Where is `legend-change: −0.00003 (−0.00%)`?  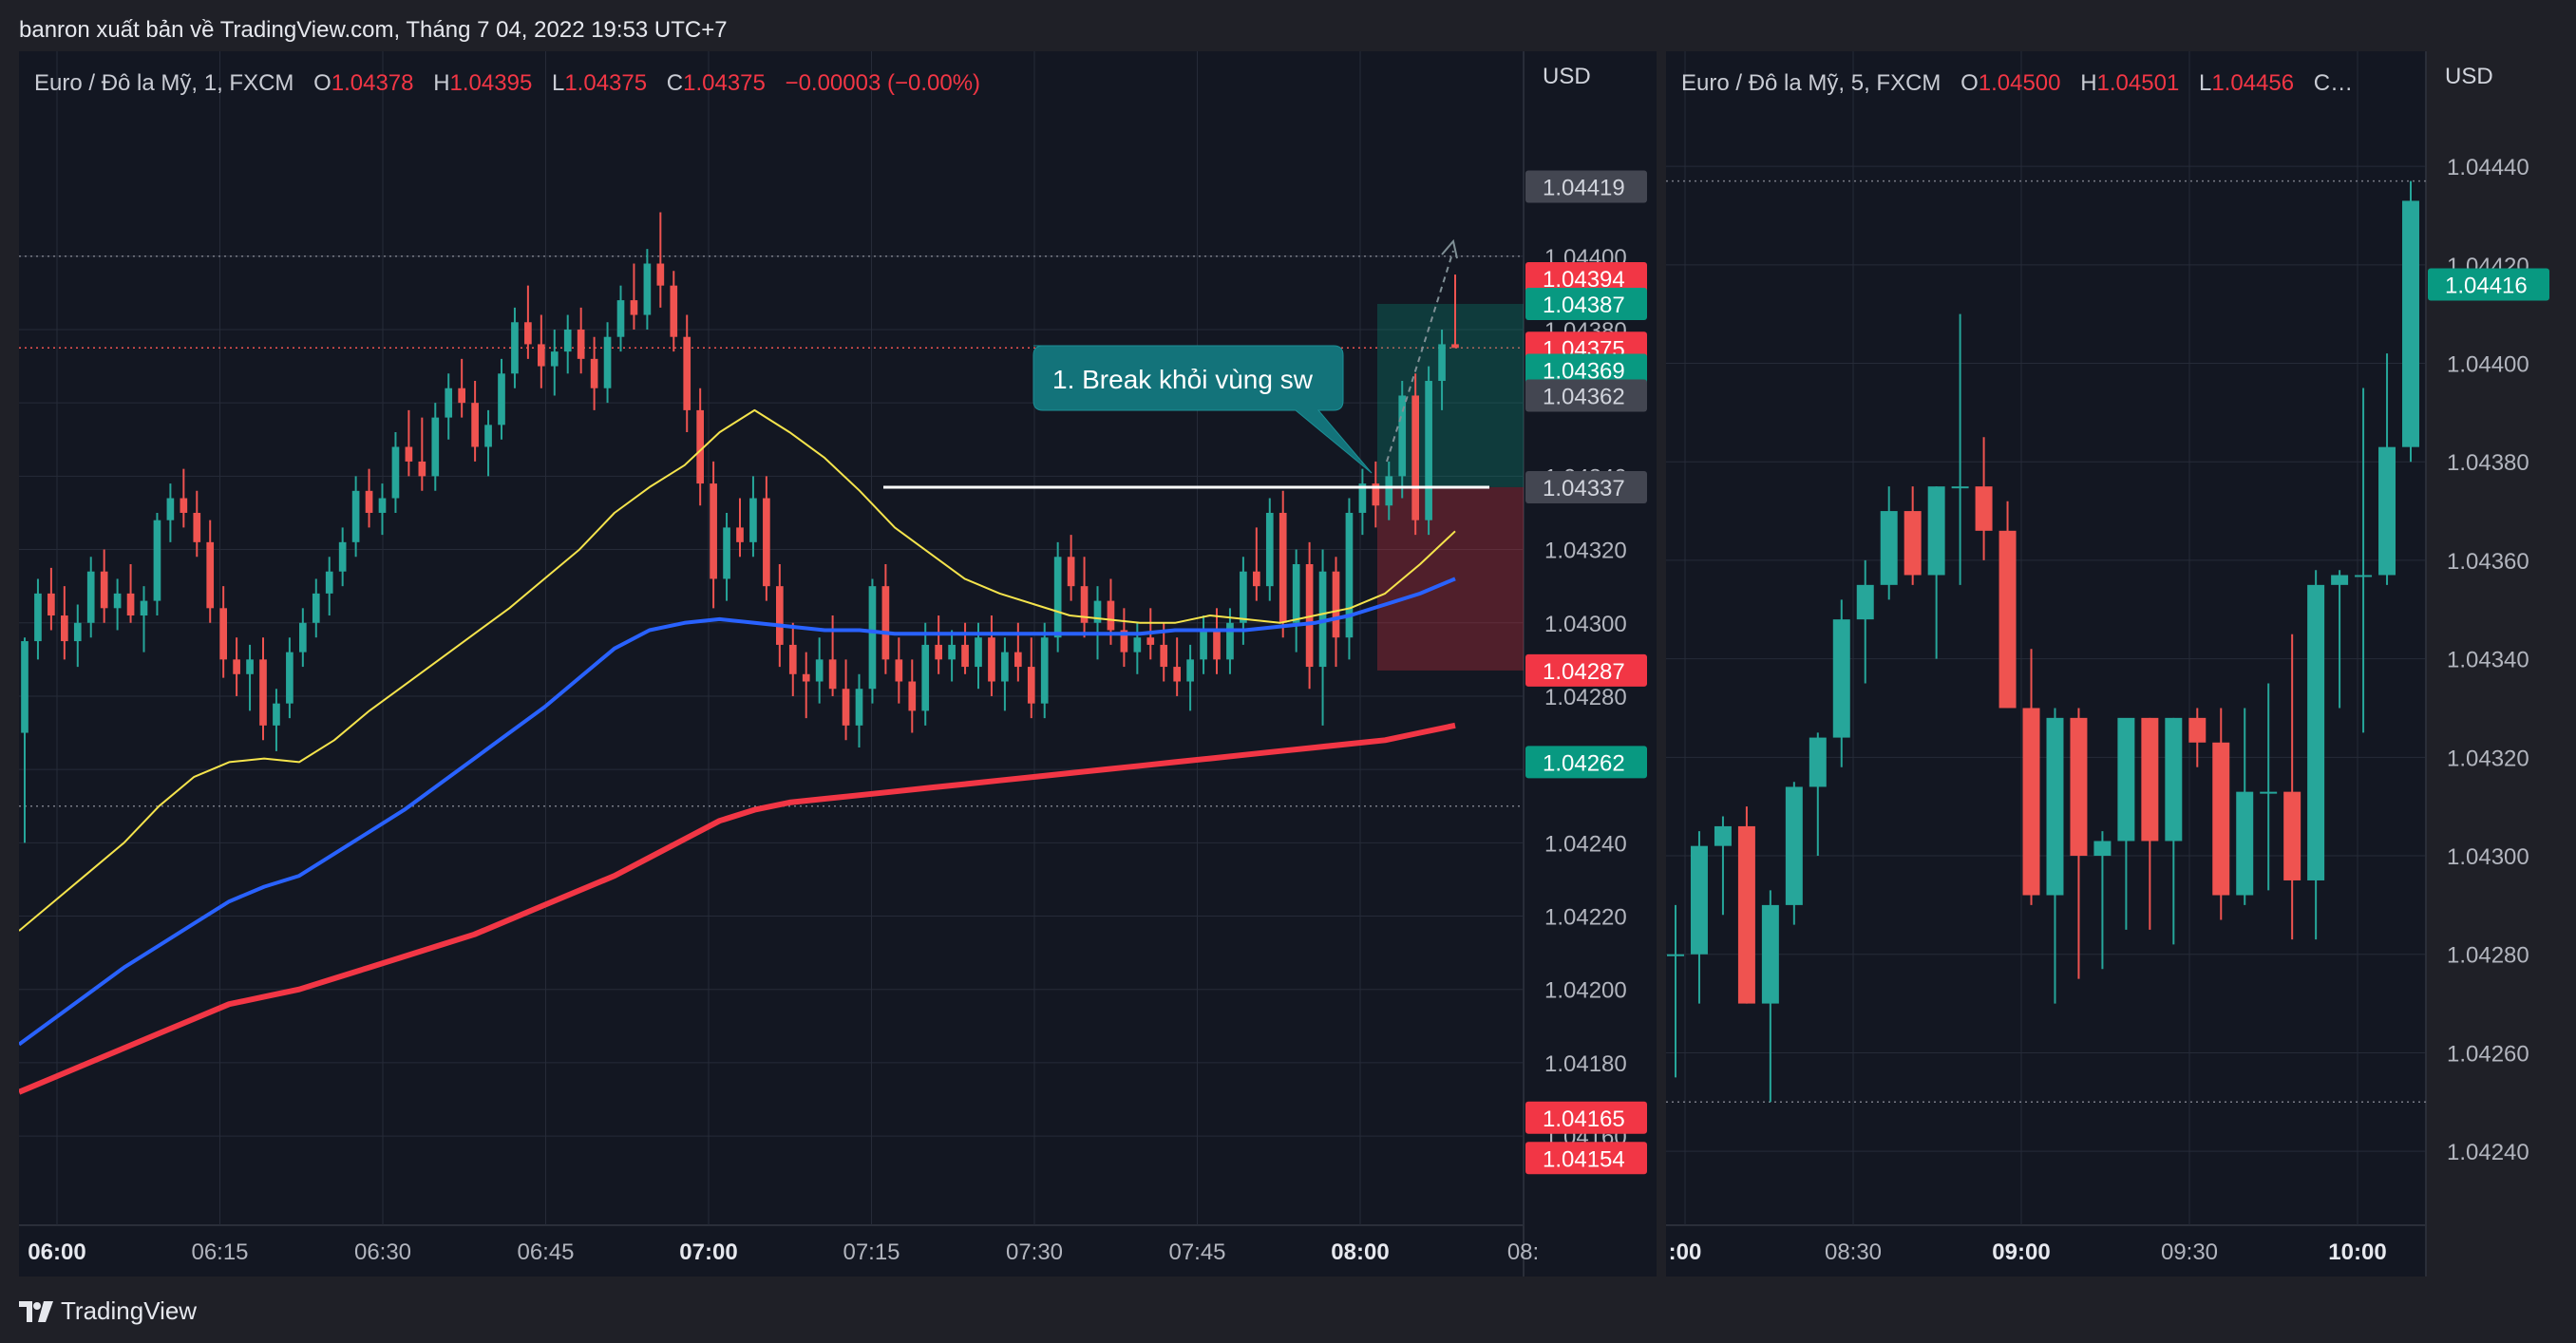 legend-change: −0.00003 (−0.00%) is located at coordinates (883, 83).